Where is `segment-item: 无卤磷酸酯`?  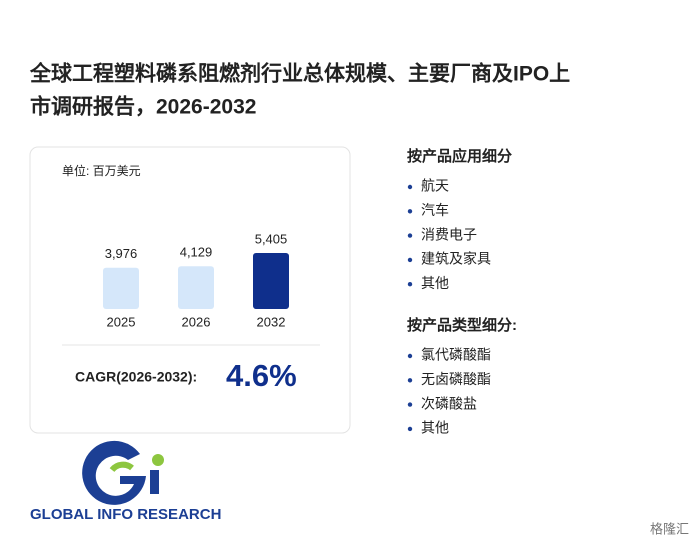
segment-item: 无卤磷酸酯 is located at coordinates (456, 379).